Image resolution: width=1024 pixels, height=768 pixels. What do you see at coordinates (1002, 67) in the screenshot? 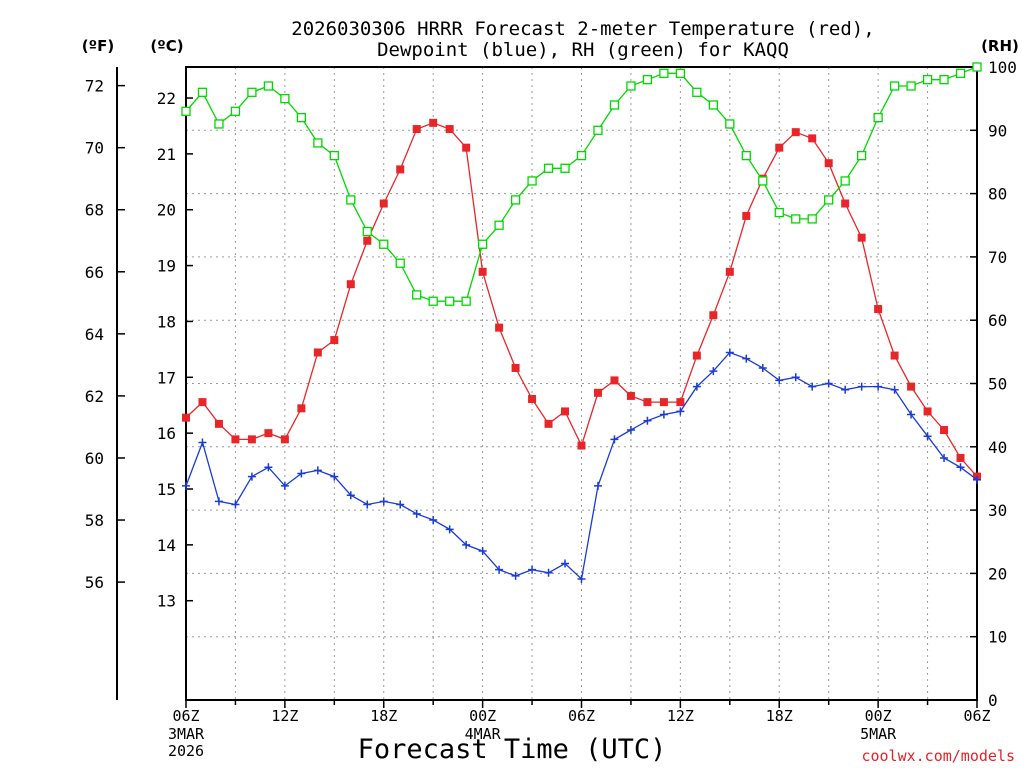
I see `rh-tick-label: 100` at bounding box center [1002, 67].